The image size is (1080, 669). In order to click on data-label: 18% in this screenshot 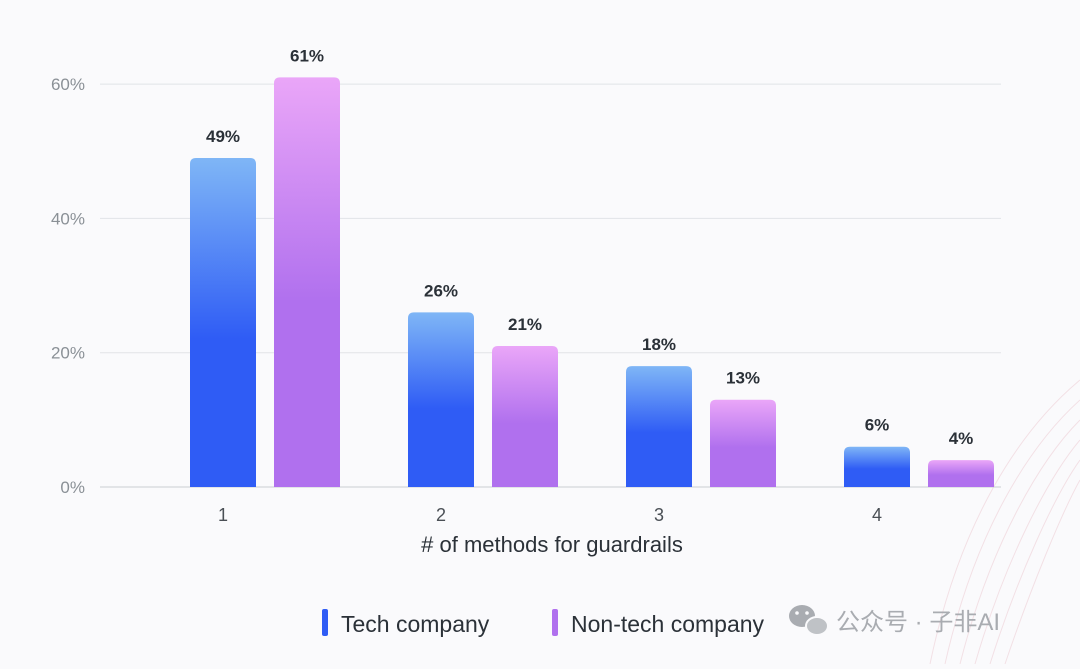, I will do `click(659, 344)`.